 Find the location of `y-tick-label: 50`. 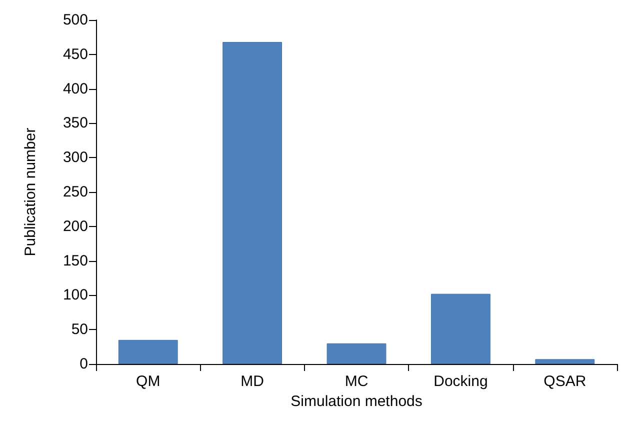

y-tick-label: 50 is located at coordinates (79, 329).